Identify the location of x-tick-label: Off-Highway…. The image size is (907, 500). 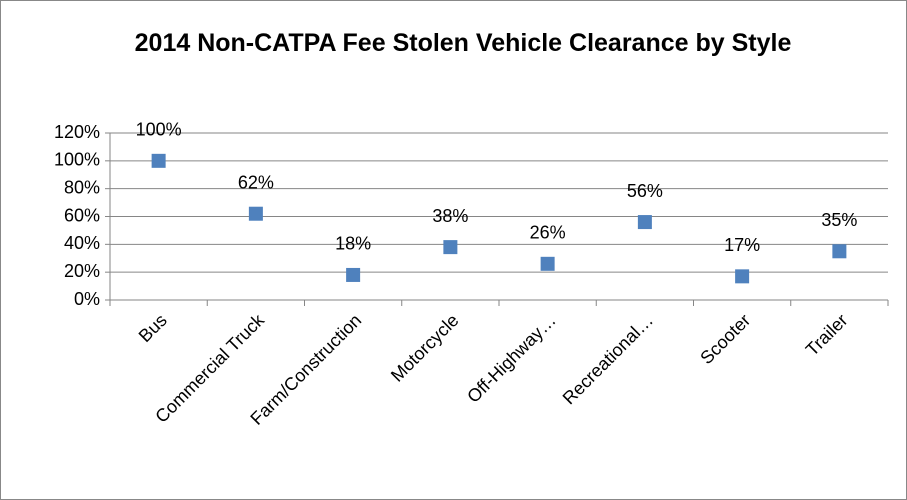
(511, 358).